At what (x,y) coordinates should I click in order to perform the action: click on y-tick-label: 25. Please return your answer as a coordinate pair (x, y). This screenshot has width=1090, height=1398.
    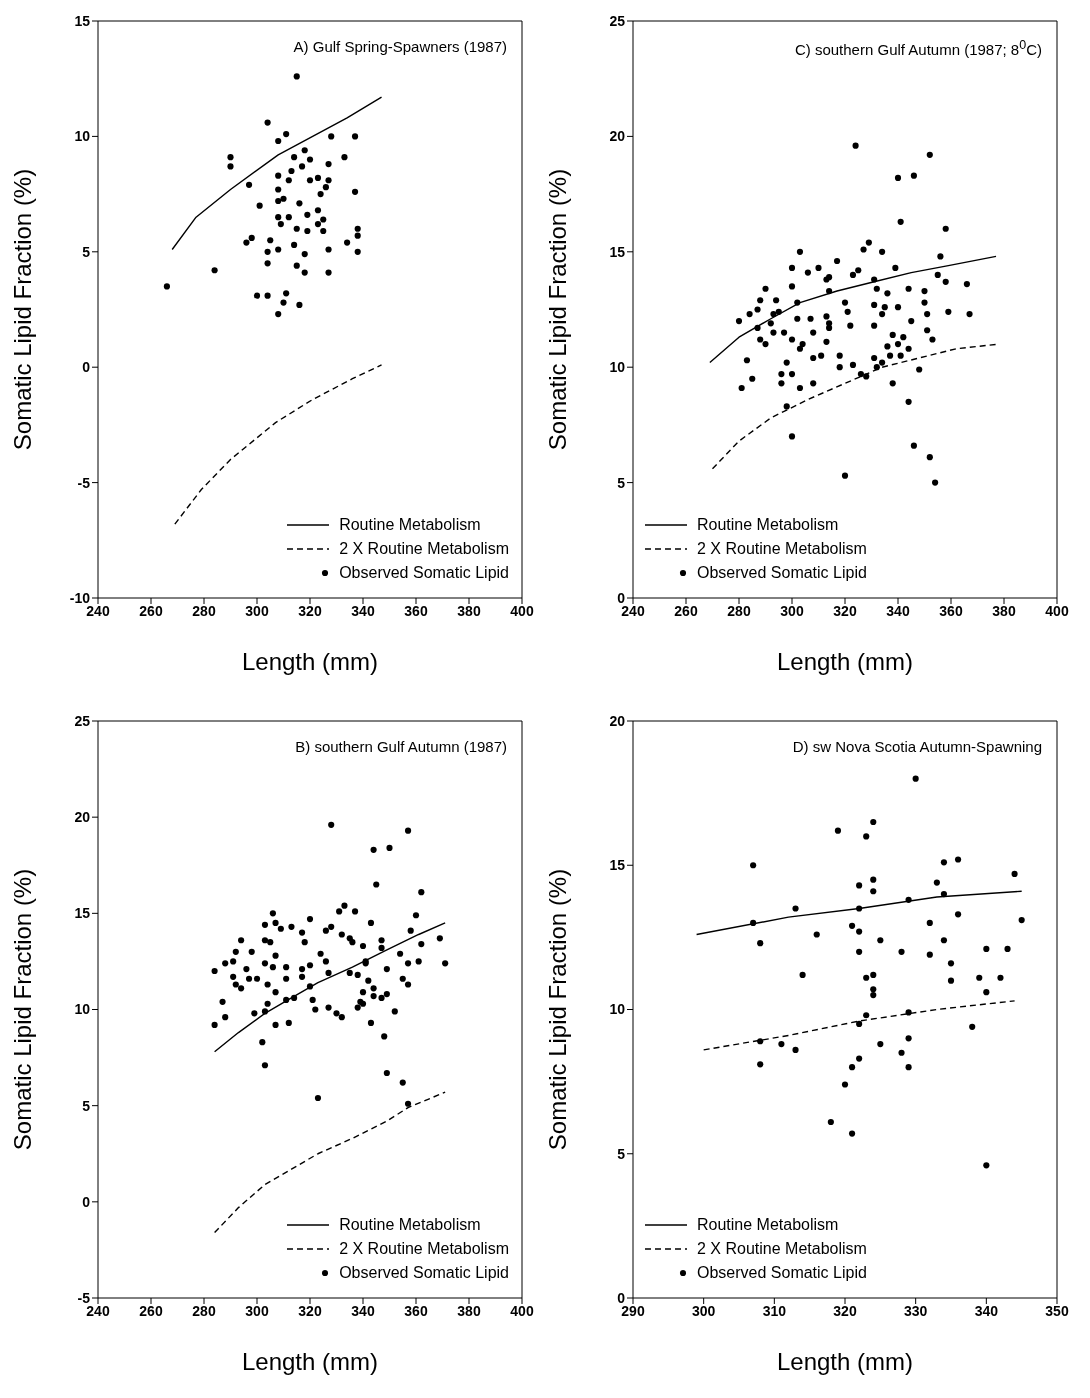
    Looking at the image, I should click on (82, 720).